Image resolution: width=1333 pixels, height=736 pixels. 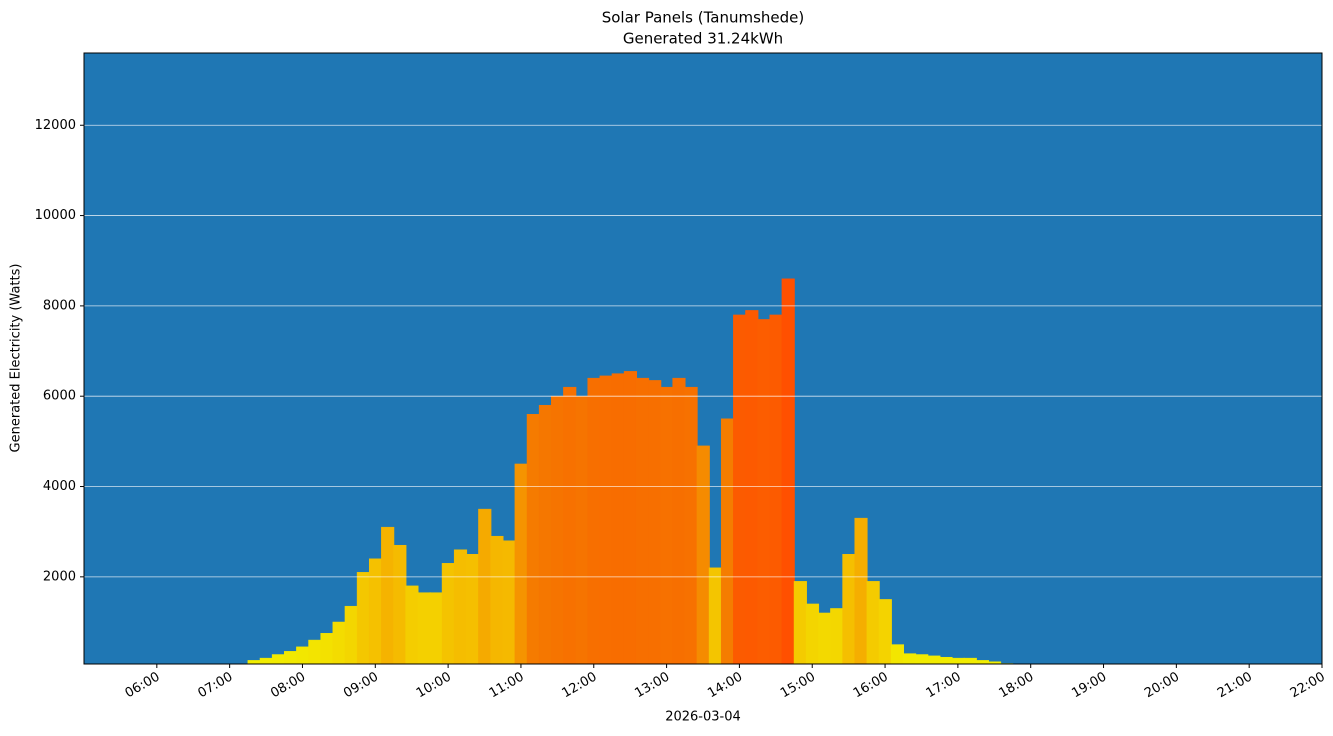 What do you see at coordinates (1235, 686) in the screenshot?
I see `x-tick-label: 21:00` at bounding box center [1235, 686].